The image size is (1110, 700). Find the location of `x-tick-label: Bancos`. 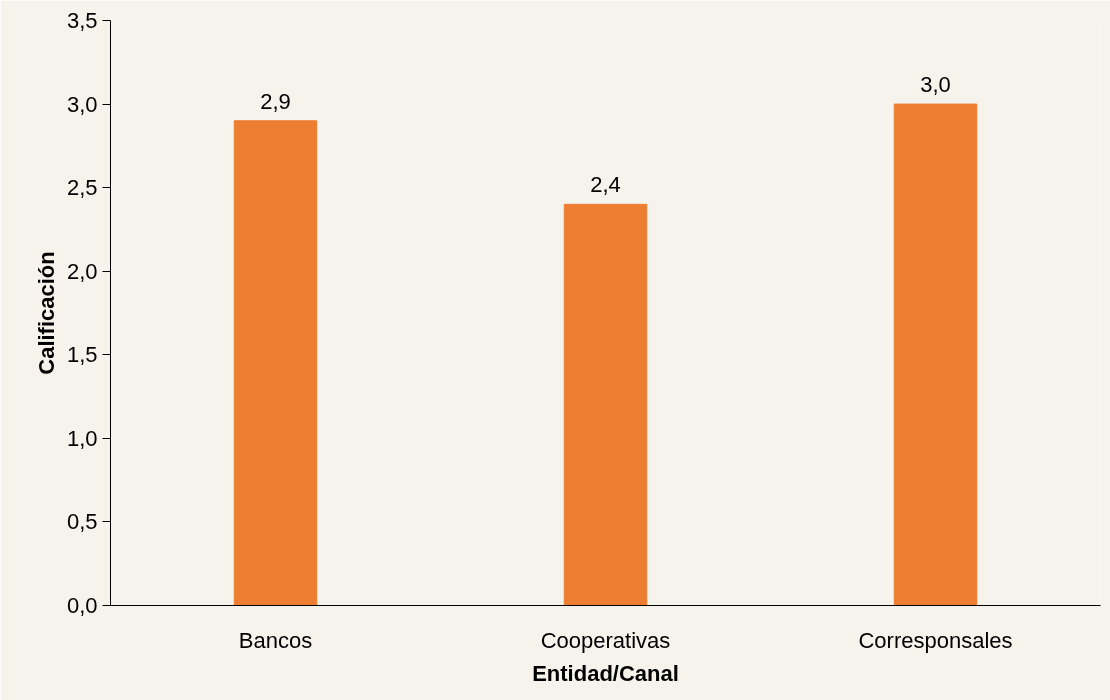

x-tick-label: Bancos is located at coordinates (275, 640).